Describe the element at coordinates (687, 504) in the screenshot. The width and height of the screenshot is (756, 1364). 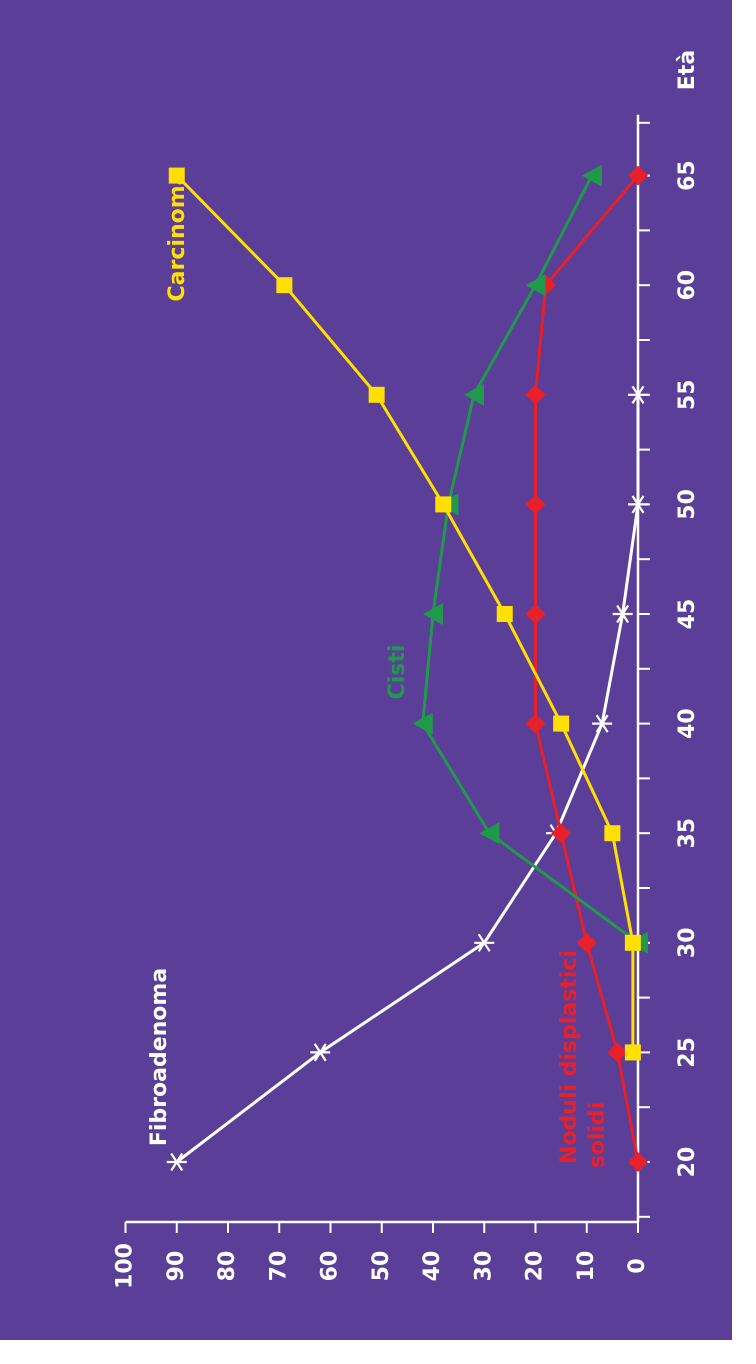
I see `x-tick-label: 50` at that location.